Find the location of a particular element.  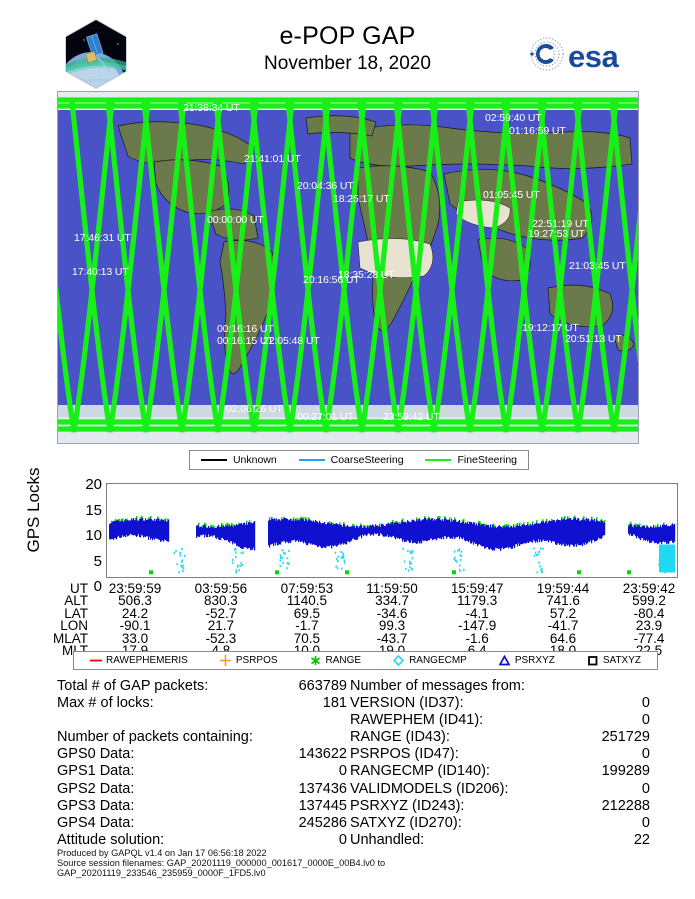

table-row: LON -90.1 21.7 -1.7 99.3 -147.9 -41.7 23.9 is located at coordinates (368, 626).